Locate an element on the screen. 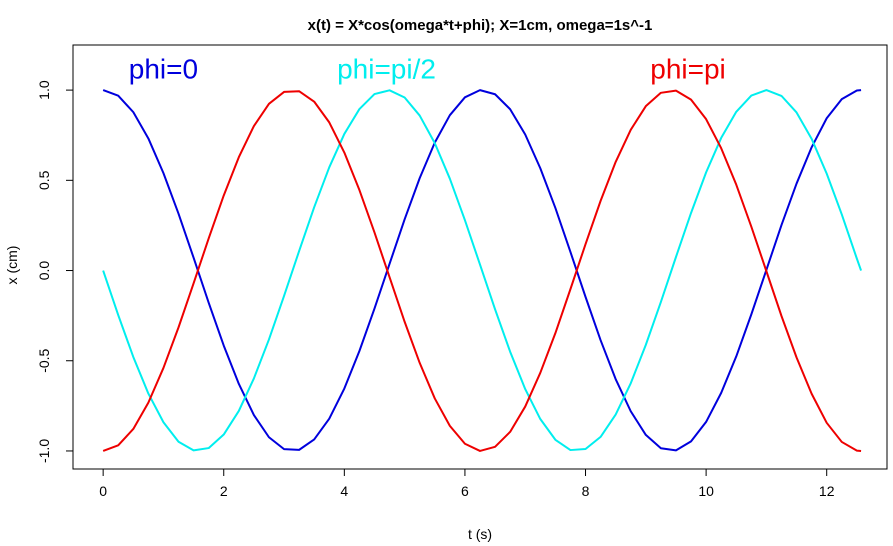  y-tick-label: 0.5 is located at coordinates (44, 180).